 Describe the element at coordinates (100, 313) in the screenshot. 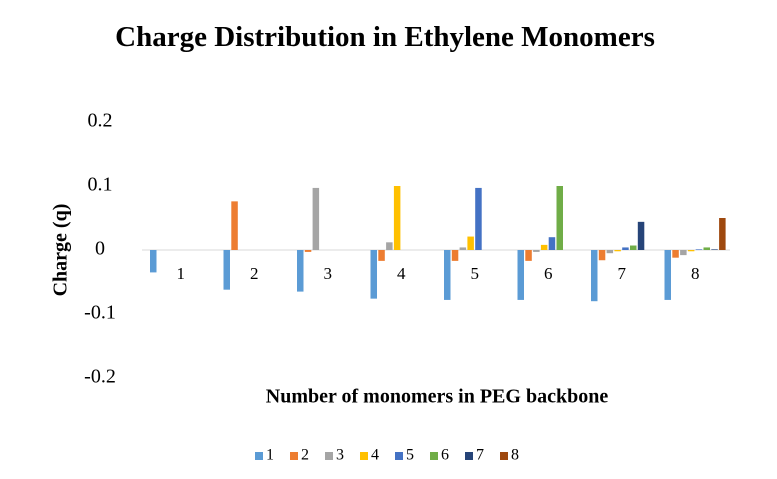

I see `y-tick-label: -0.1` at that location.